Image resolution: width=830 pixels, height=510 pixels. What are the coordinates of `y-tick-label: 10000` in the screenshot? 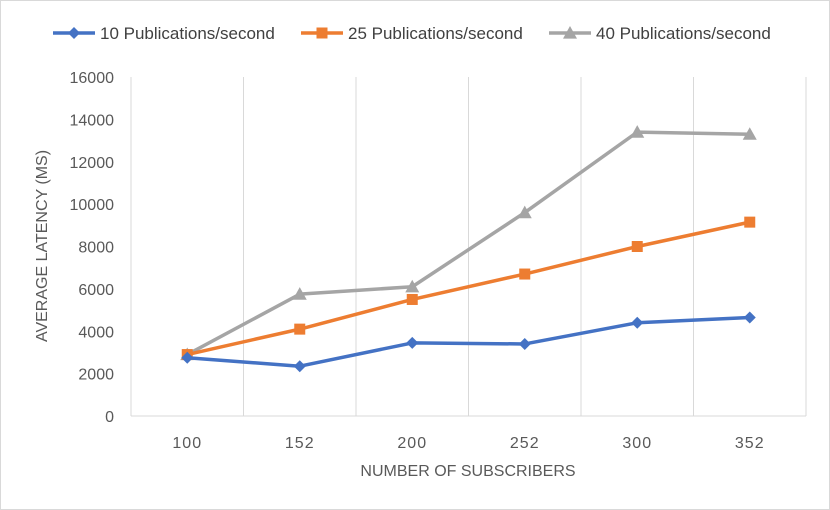 It's located at (92, 205).